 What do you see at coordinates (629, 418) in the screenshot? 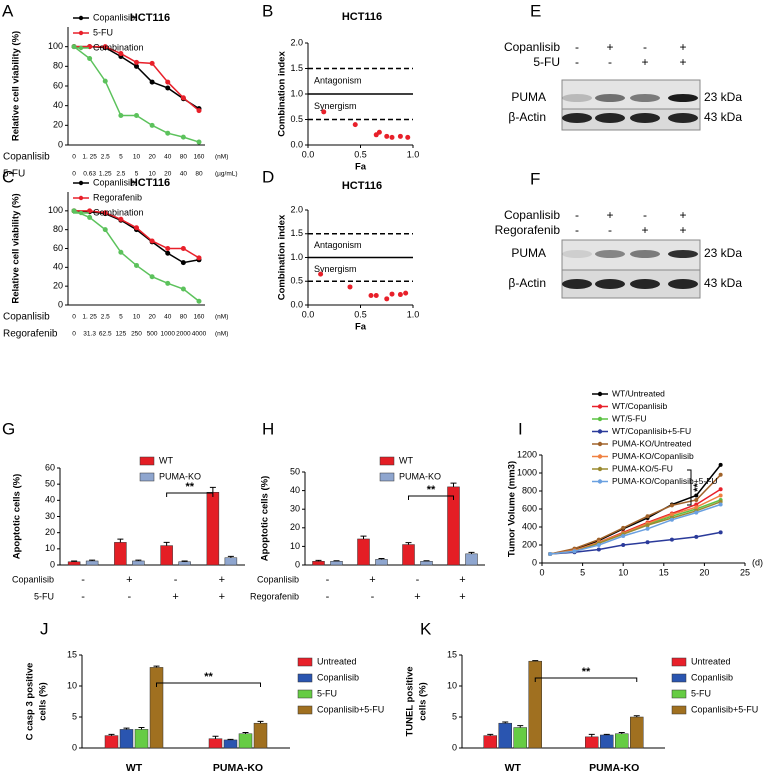
I see `legend-label: WT/5-FU` at bounding box center [629, 418].